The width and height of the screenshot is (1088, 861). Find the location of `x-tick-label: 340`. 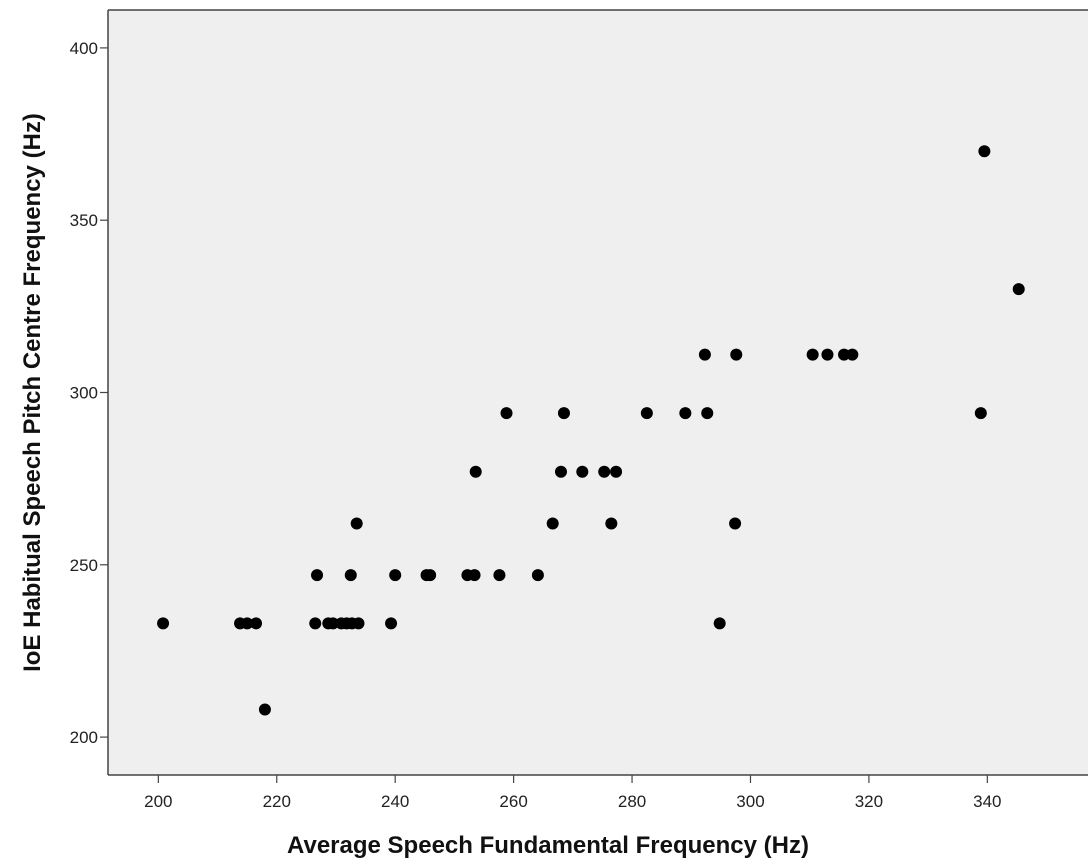

x-tick-label: 340 is located at coordinates (987, 801).